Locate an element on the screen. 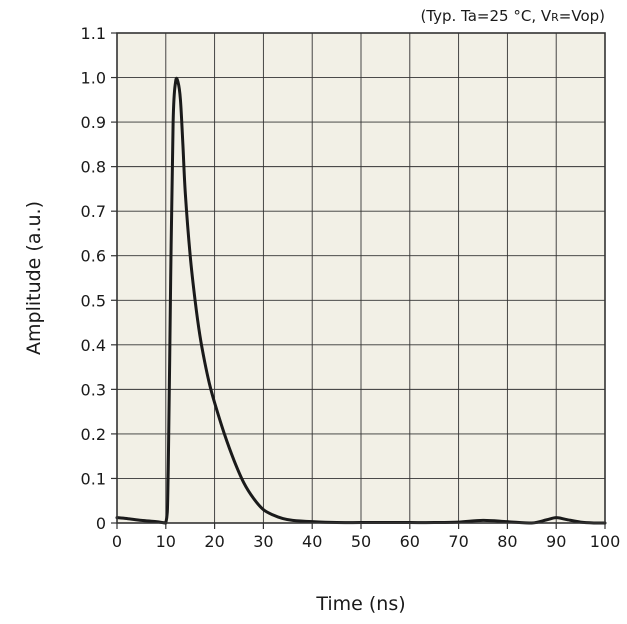 The image size is (627, 624). x-tick-label: 70 is located at coordinates (458, 541).